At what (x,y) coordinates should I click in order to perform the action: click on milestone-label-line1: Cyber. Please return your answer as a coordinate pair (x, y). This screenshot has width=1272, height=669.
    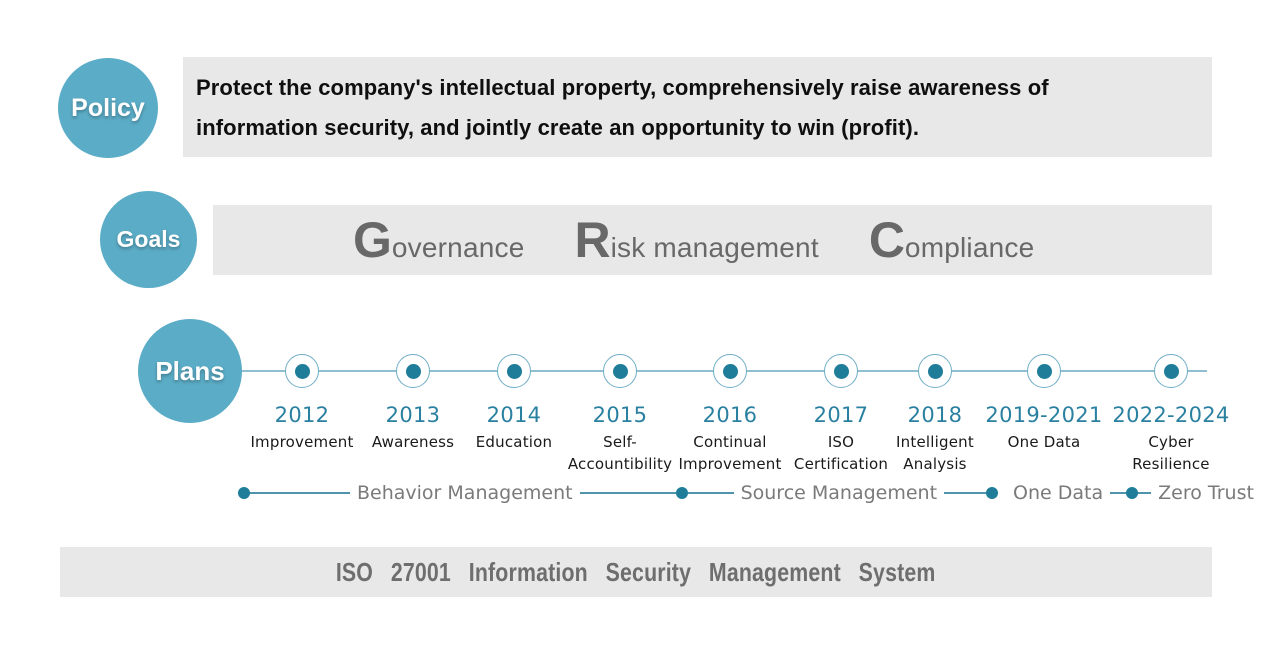
    Looking at the image, I should click on (1171, 442).